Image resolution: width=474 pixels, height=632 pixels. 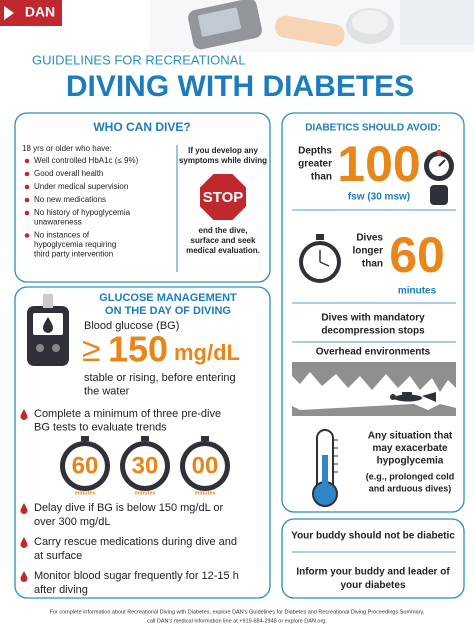 I want to click on tip: Delay dive if BG is below 150 mg/dL or, so click(x=128, y=508).